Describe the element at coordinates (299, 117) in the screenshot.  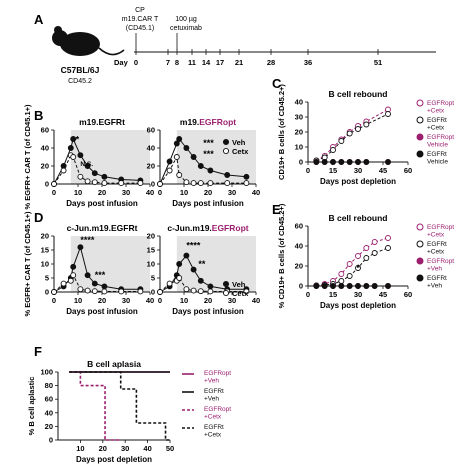
I see `y-tick-label: 30` at that location.